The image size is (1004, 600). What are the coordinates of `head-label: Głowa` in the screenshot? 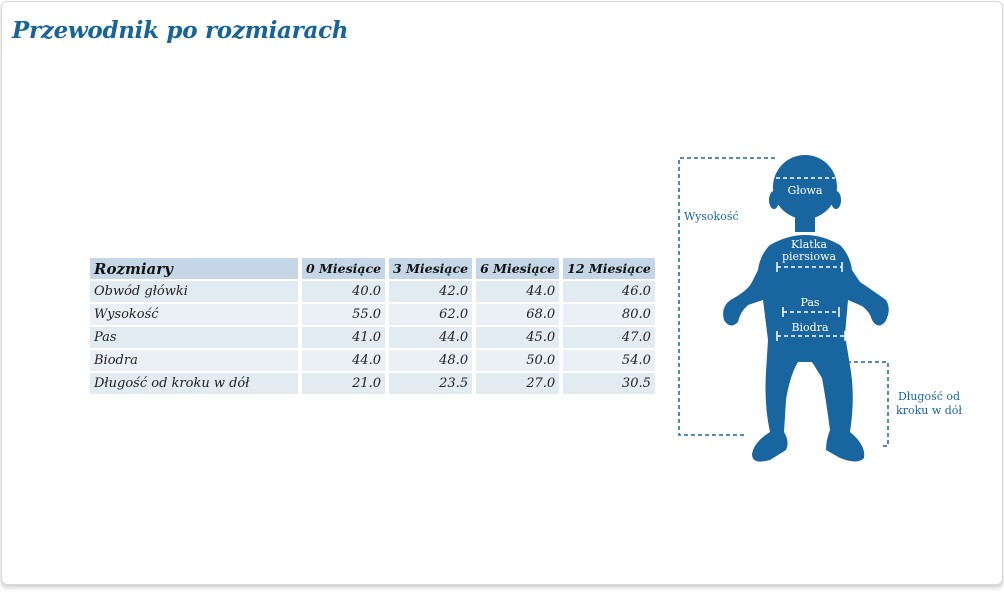 It's located at (805, 190).